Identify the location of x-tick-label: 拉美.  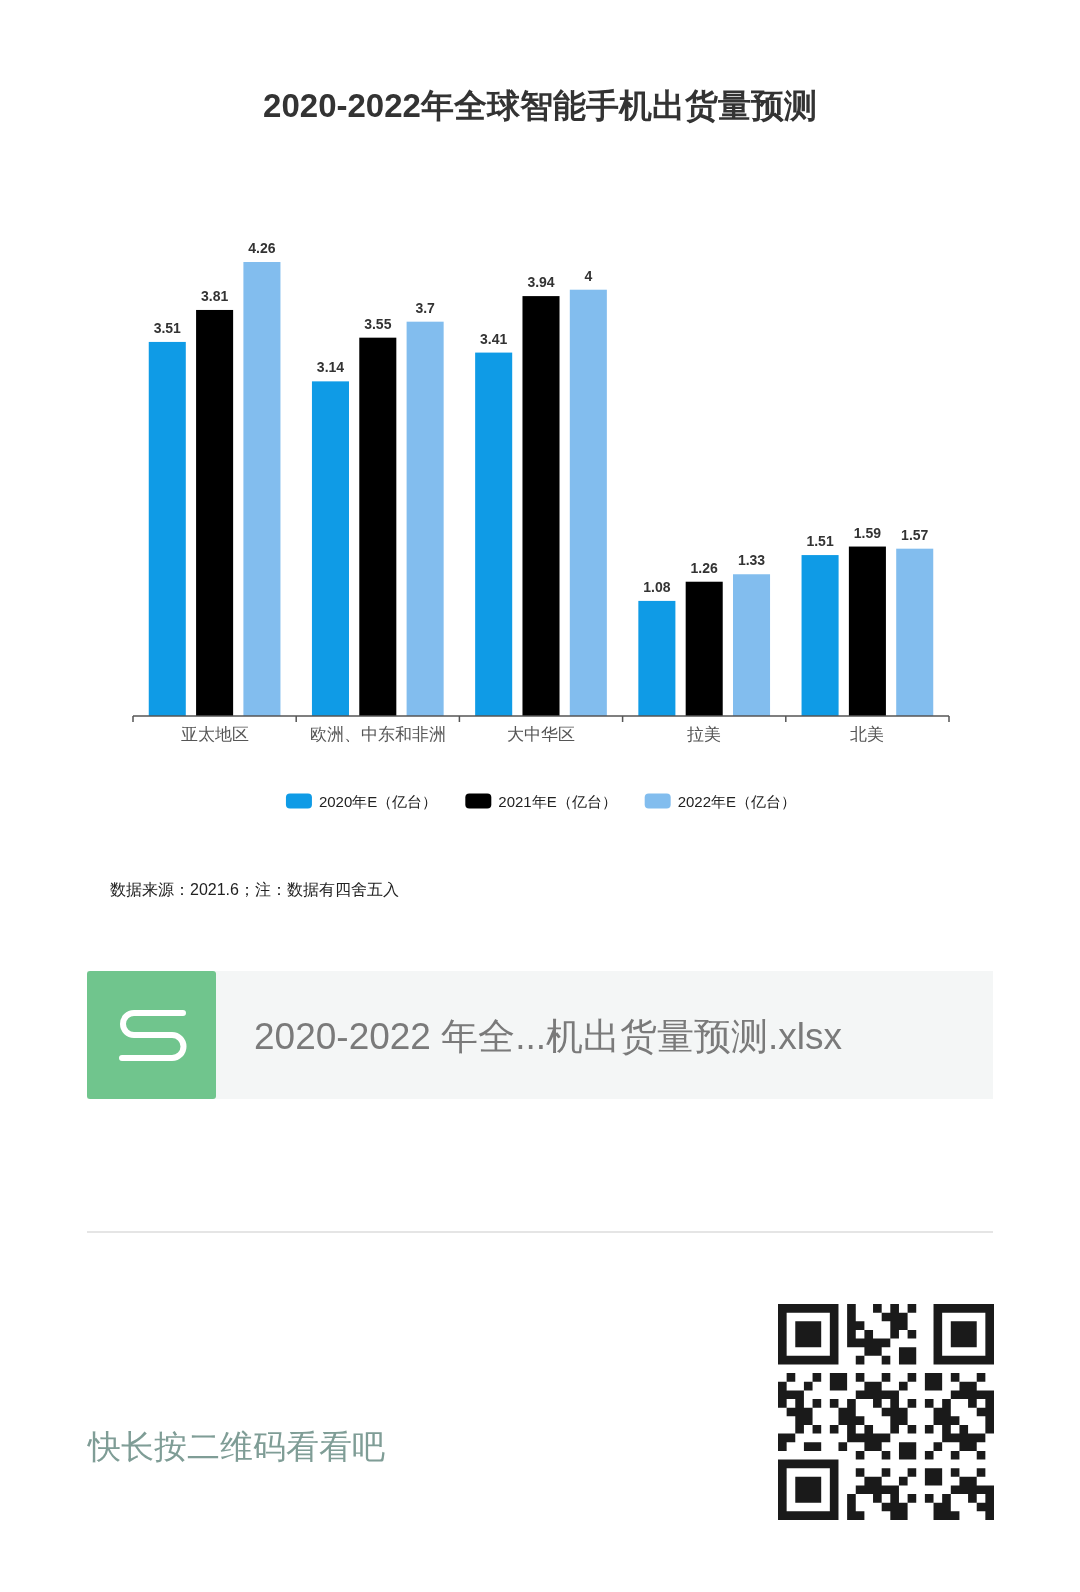
(704, 734).